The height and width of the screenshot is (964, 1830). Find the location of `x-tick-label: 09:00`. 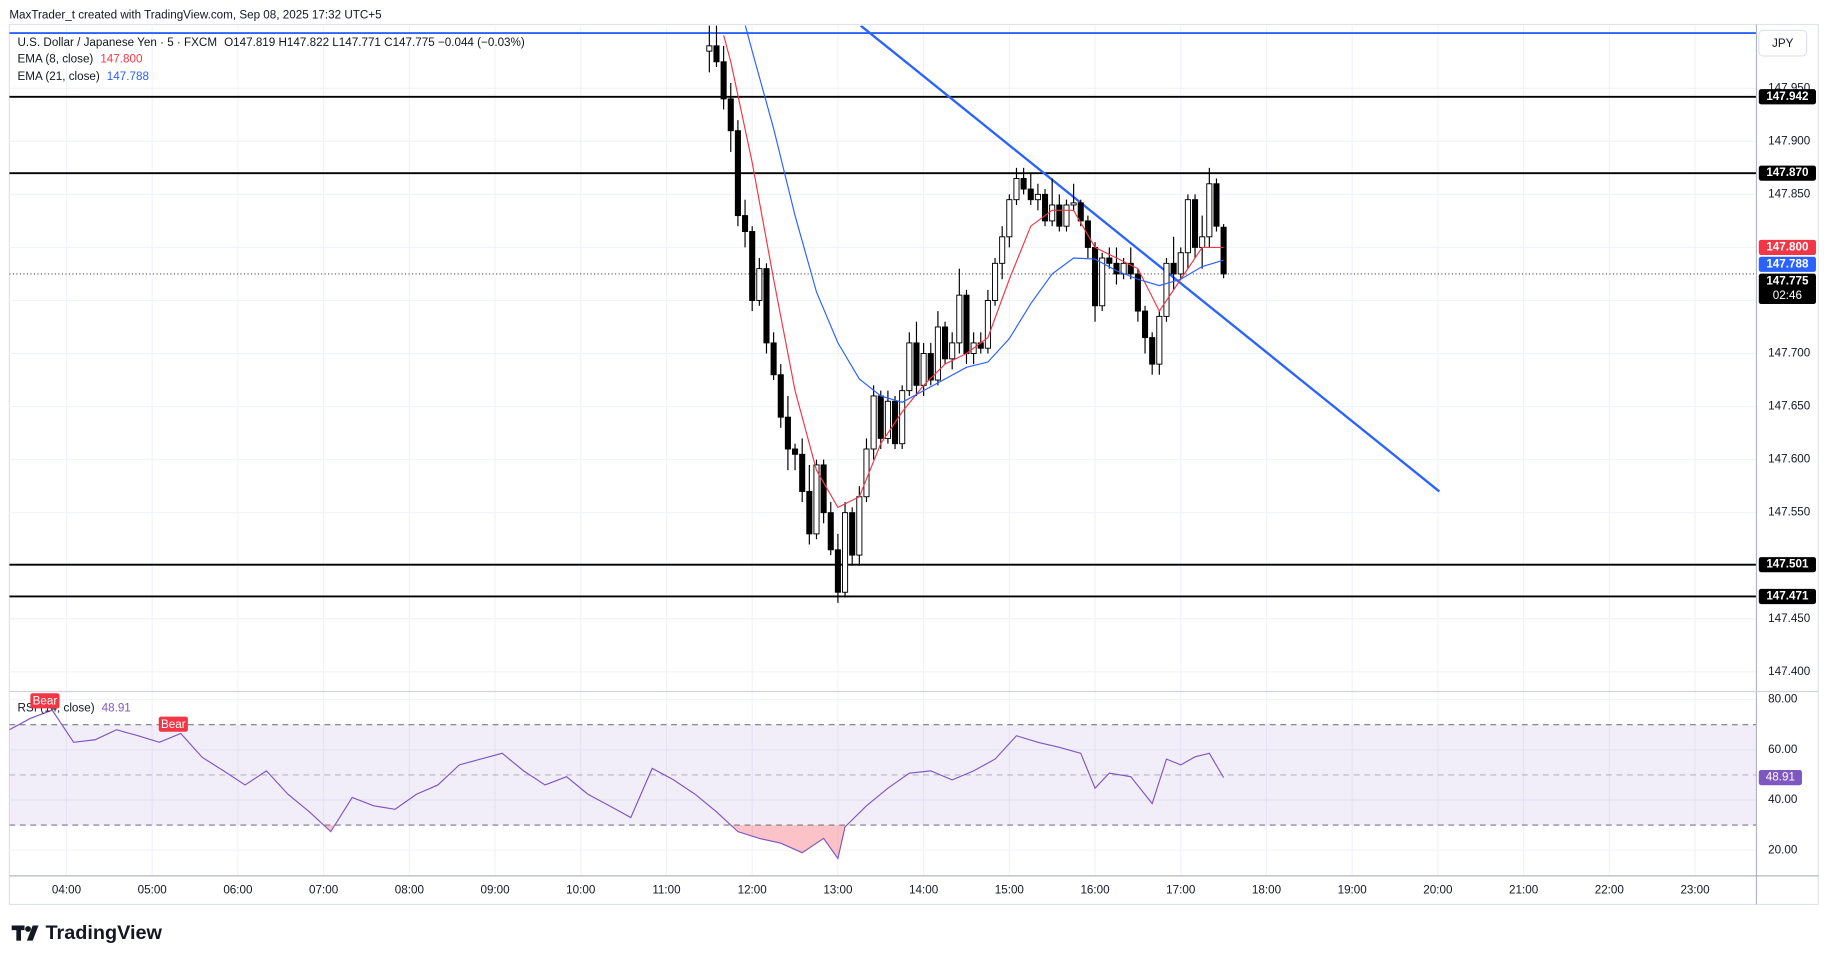

x-tick-label: 09:00 is located at coordinates (495, 890).